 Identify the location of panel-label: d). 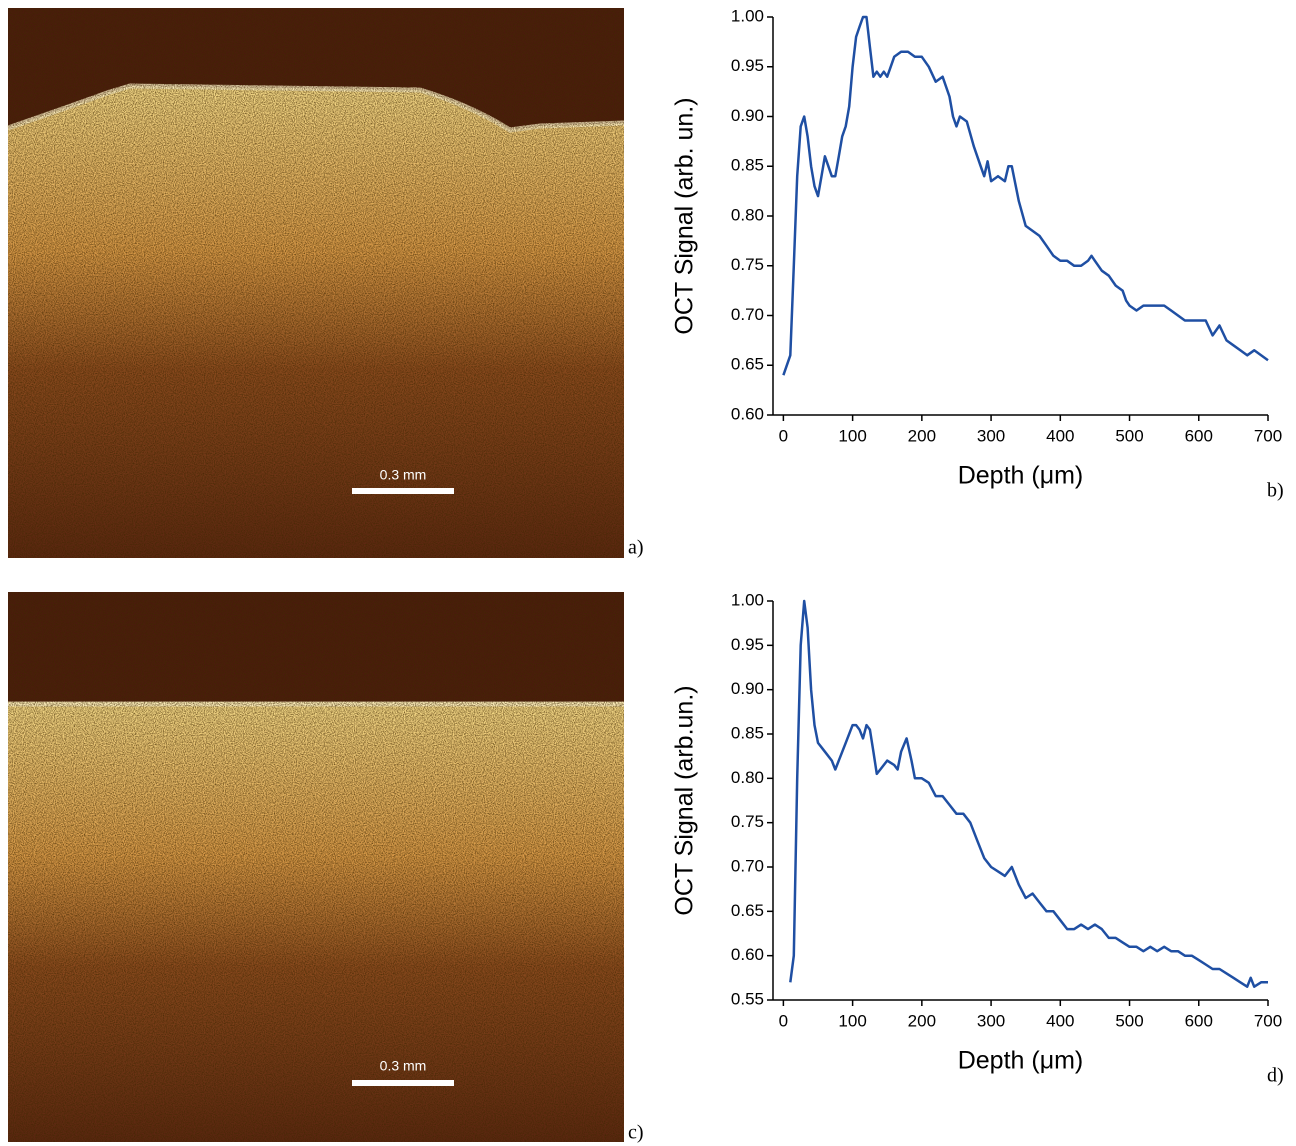
(1275, 1076).